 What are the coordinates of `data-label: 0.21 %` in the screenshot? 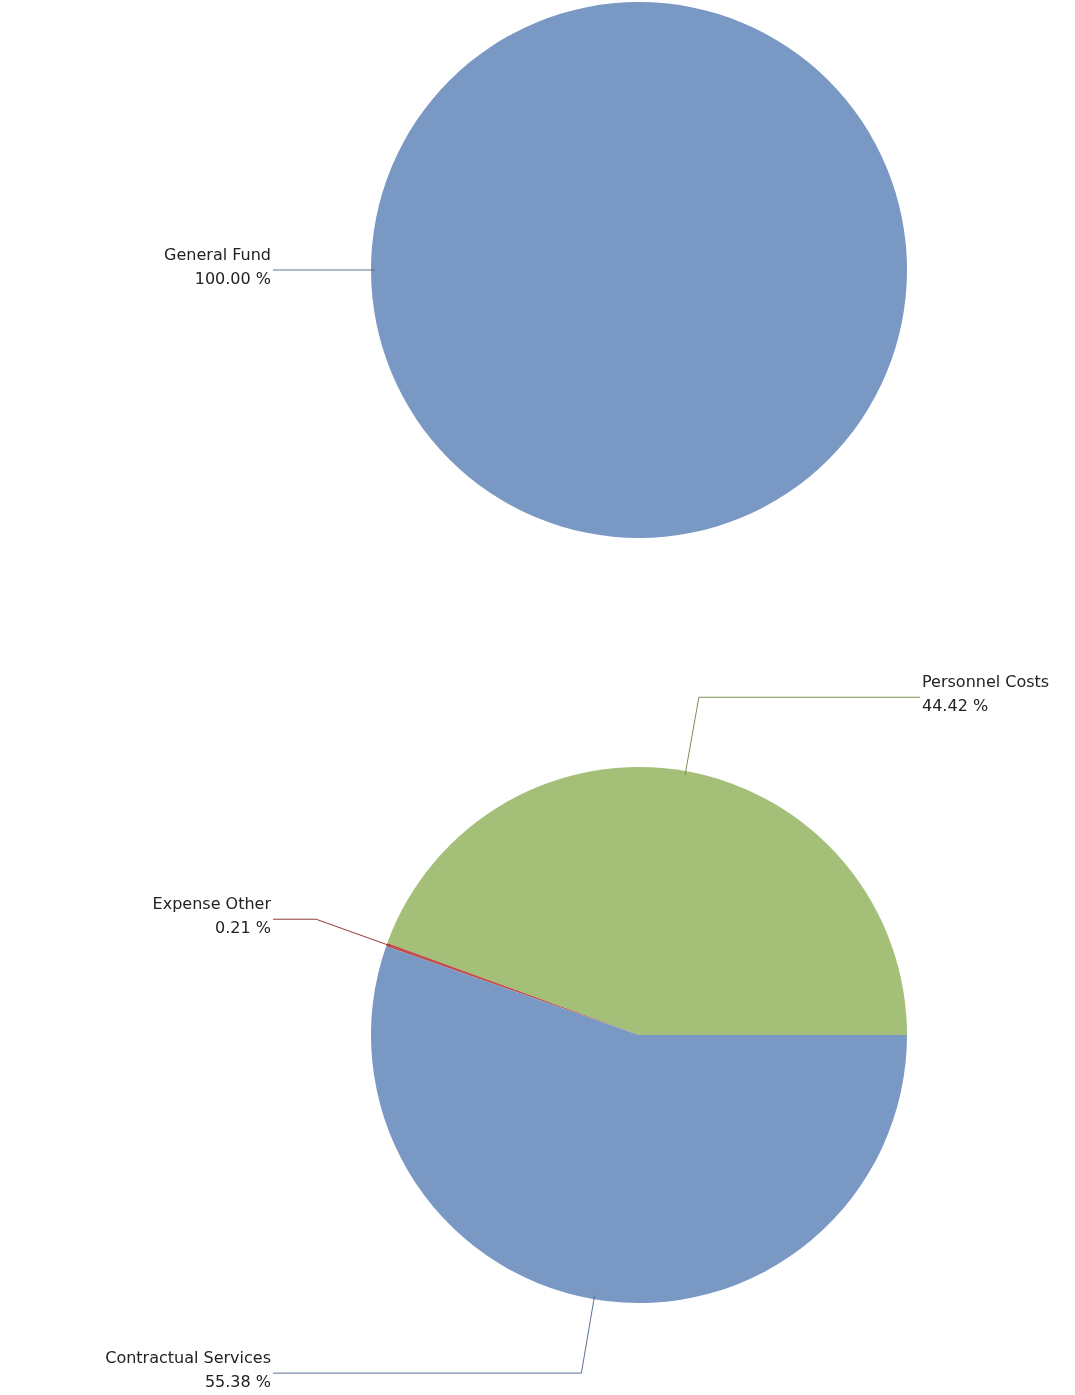 It's located at (243, 928).